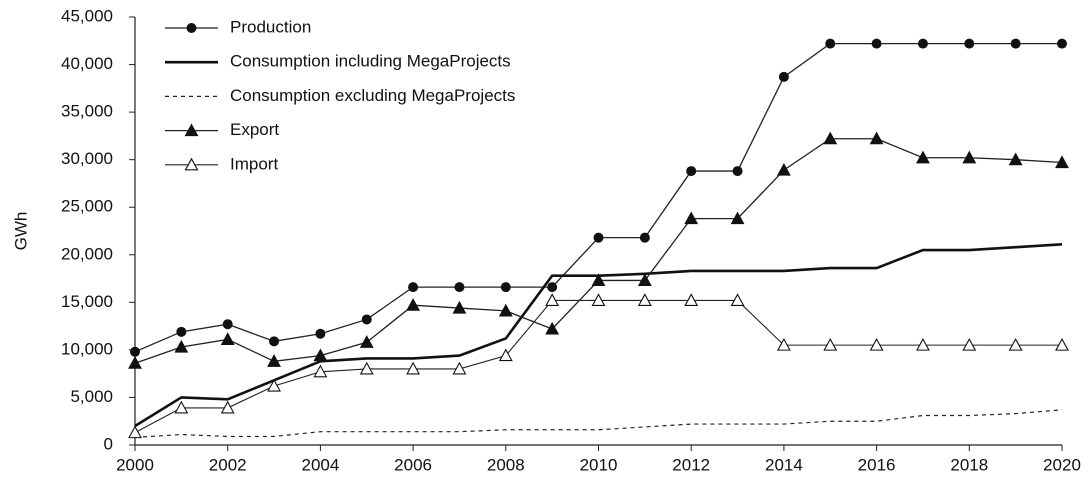  Describe the element at coordinates (372, 95) in the screenshot. I see `legend-label: Consumption excluding MegaProjects` at that location.